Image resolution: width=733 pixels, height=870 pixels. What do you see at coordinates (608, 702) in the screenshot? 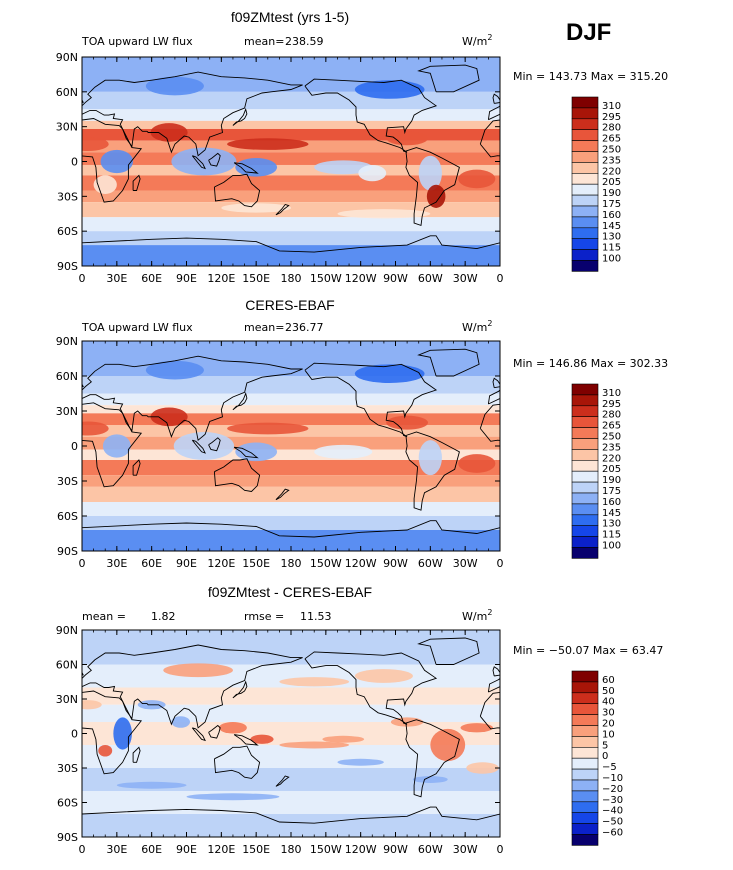
I see `colorbar-level-label: 40` at bounding box center [608, 702].